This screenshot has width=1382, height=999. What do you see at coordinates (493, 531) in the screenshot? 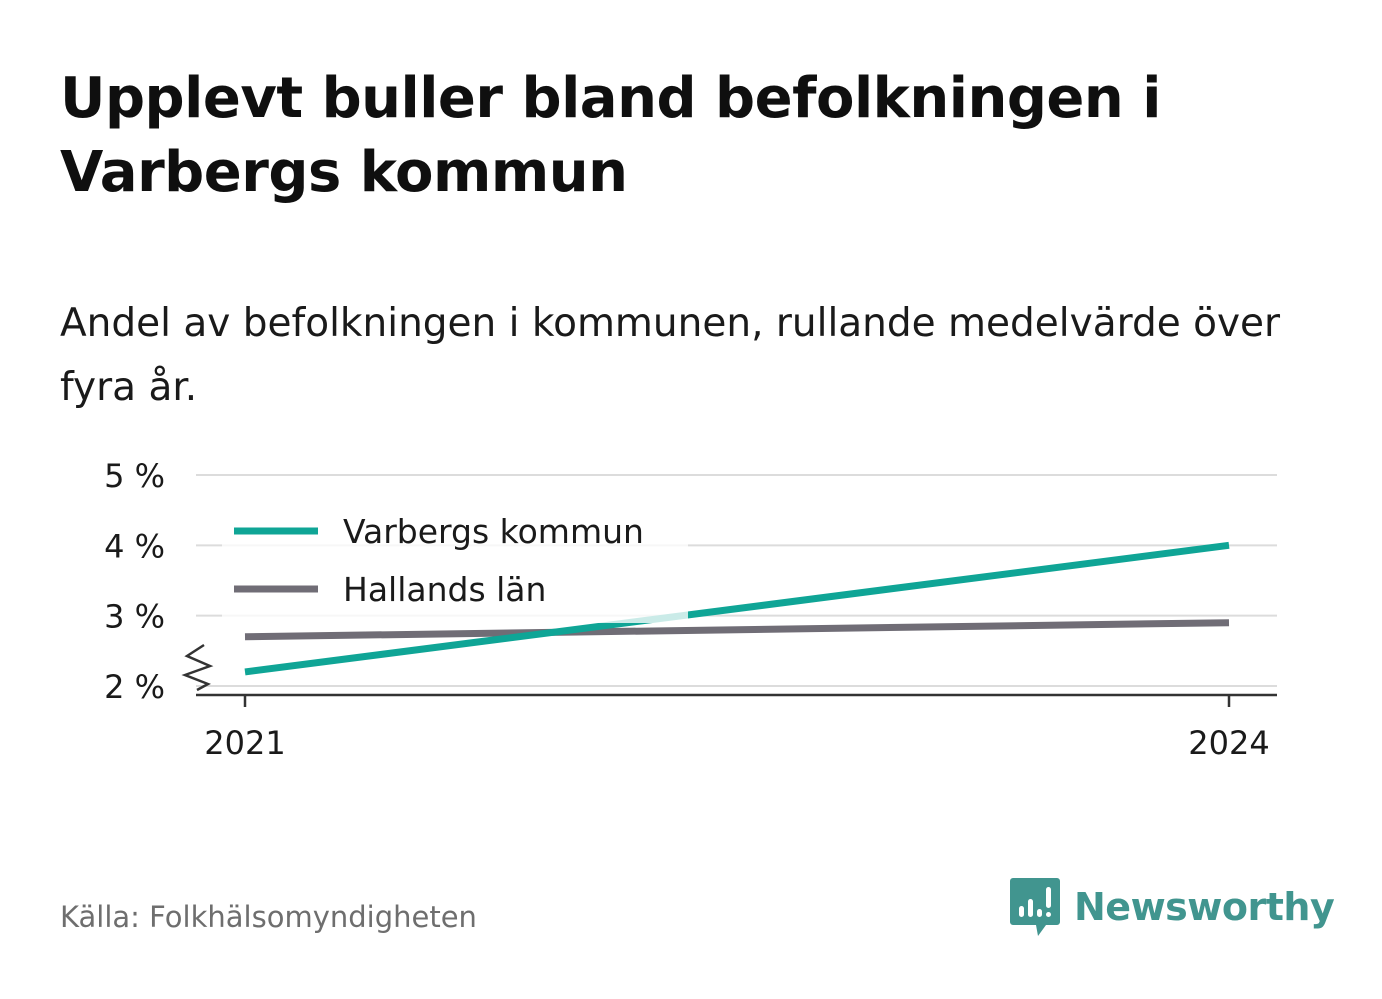
I see `legend-label: Varbergs kommun` at bounding box center [493, 531].